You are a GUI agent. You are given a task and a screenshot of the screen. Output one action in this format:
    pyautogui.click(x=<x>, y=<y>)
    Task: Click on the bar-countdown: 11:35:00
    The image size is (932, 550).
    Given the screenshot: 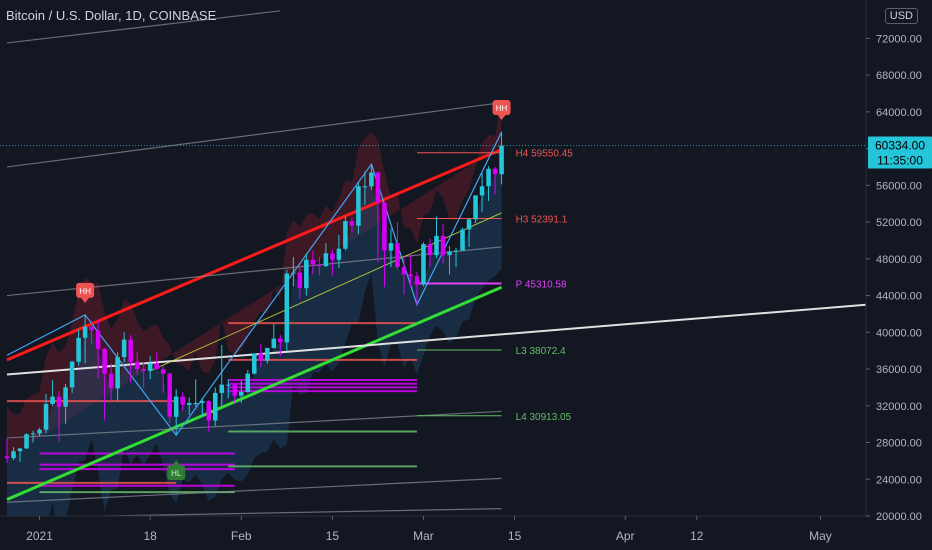 What is the action you would take?
    pyautogui.click(x=900, y=161)
    